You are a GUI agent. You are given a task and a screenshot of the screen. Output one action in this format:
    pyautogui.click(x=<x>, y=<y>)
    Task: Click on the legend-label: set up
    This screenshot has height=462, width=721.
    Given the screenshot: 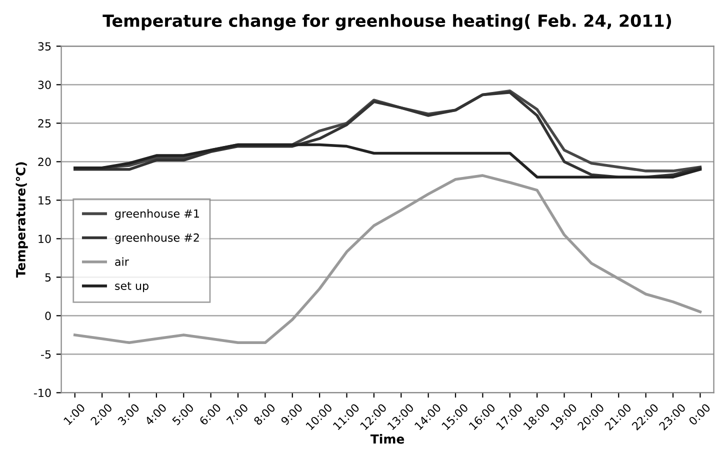 What is the action you would take?
    pyautogui.click(x=131, y=287)
    